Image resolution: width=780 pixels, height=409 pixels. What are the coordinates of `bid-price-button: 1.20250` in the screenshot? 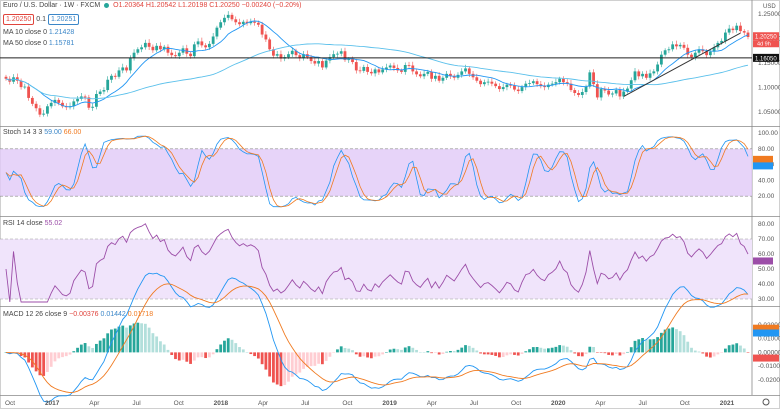 It's located at (19, 19).